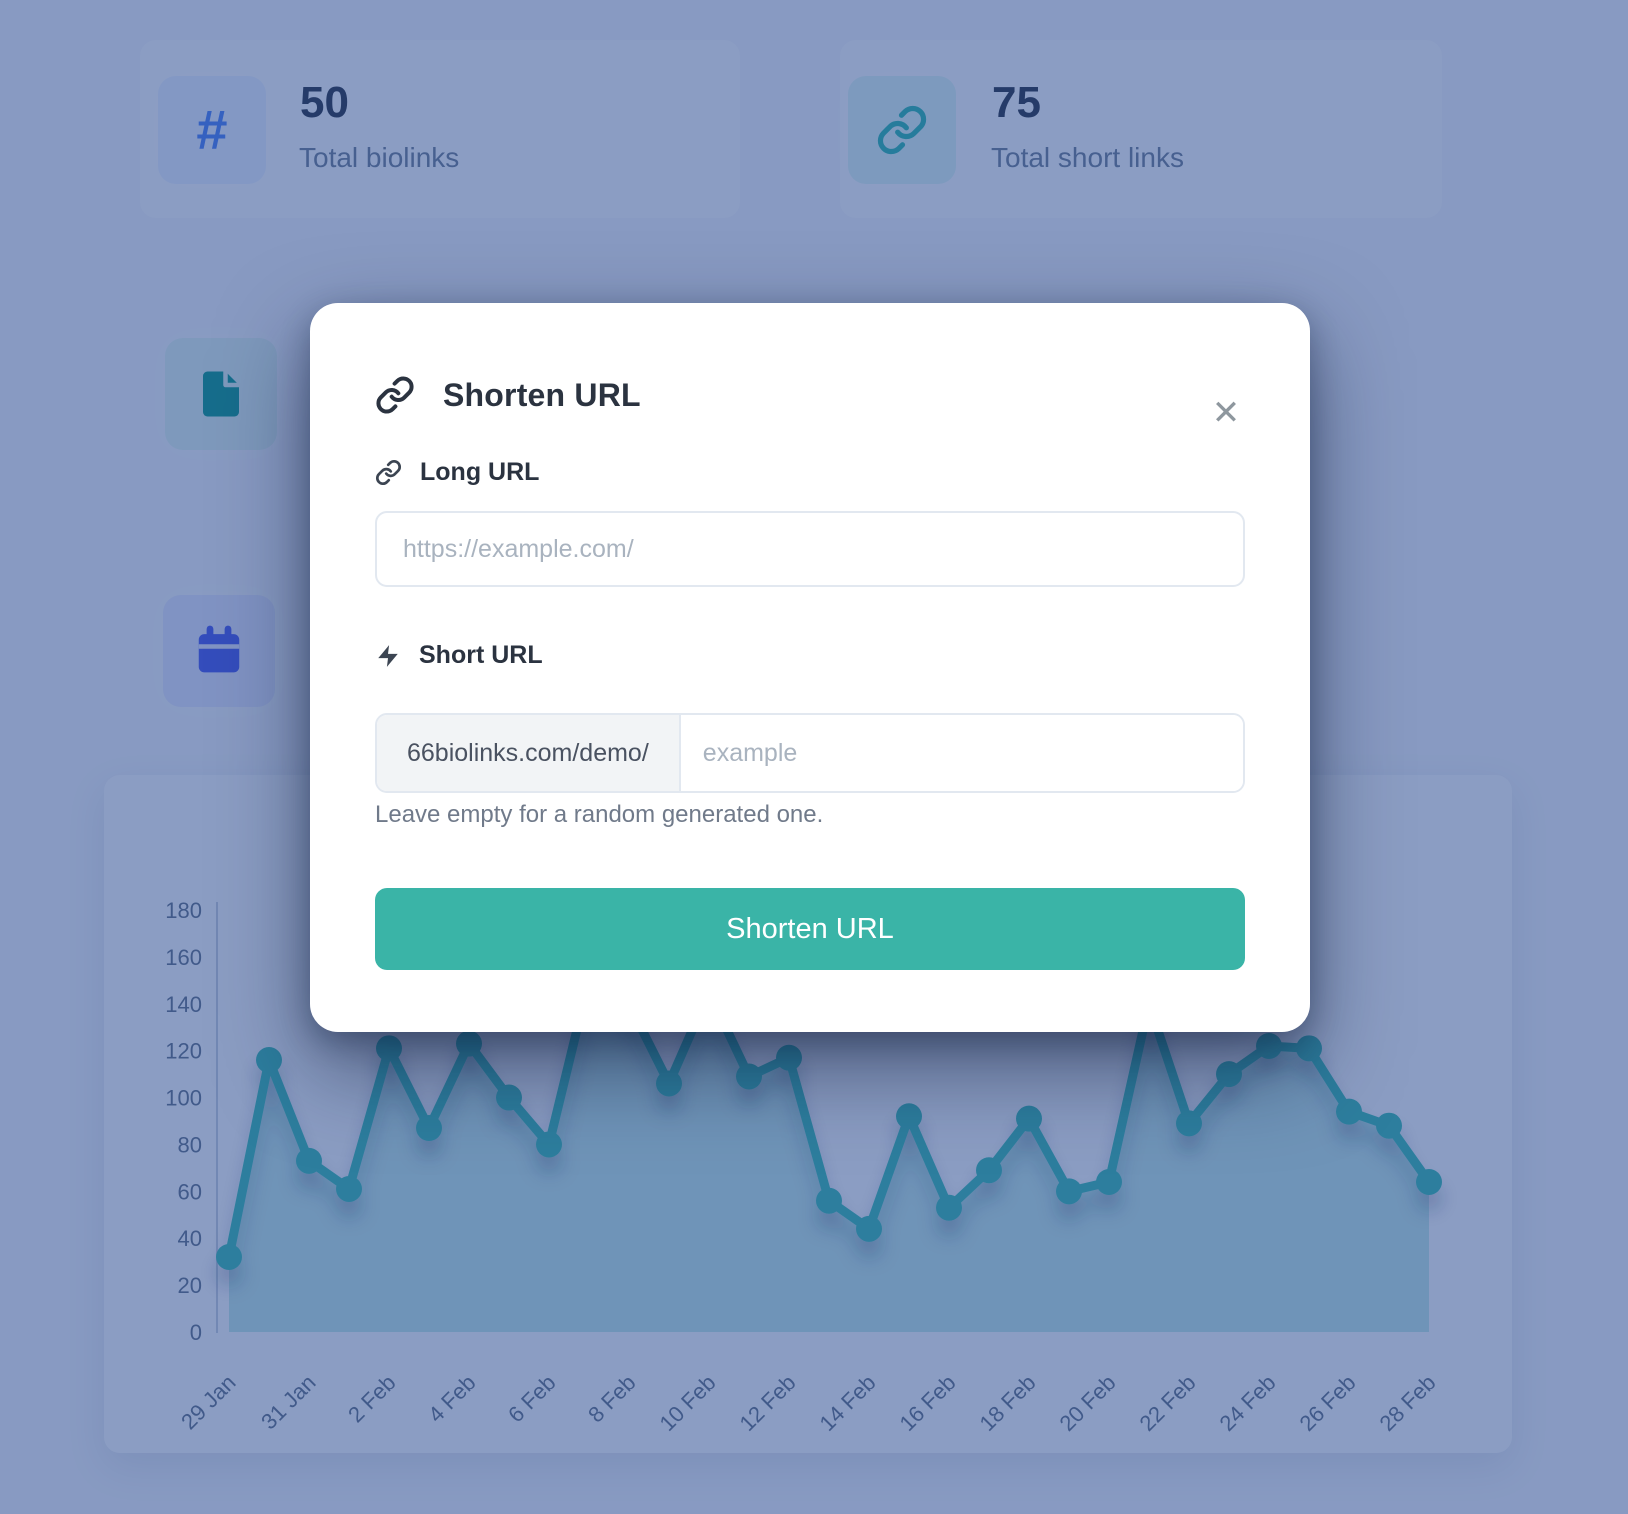 The image size is (1628, 1514). Describe the element at coordinates (388, 472) in the screenshot. I see `chain-small-icon` at that location.